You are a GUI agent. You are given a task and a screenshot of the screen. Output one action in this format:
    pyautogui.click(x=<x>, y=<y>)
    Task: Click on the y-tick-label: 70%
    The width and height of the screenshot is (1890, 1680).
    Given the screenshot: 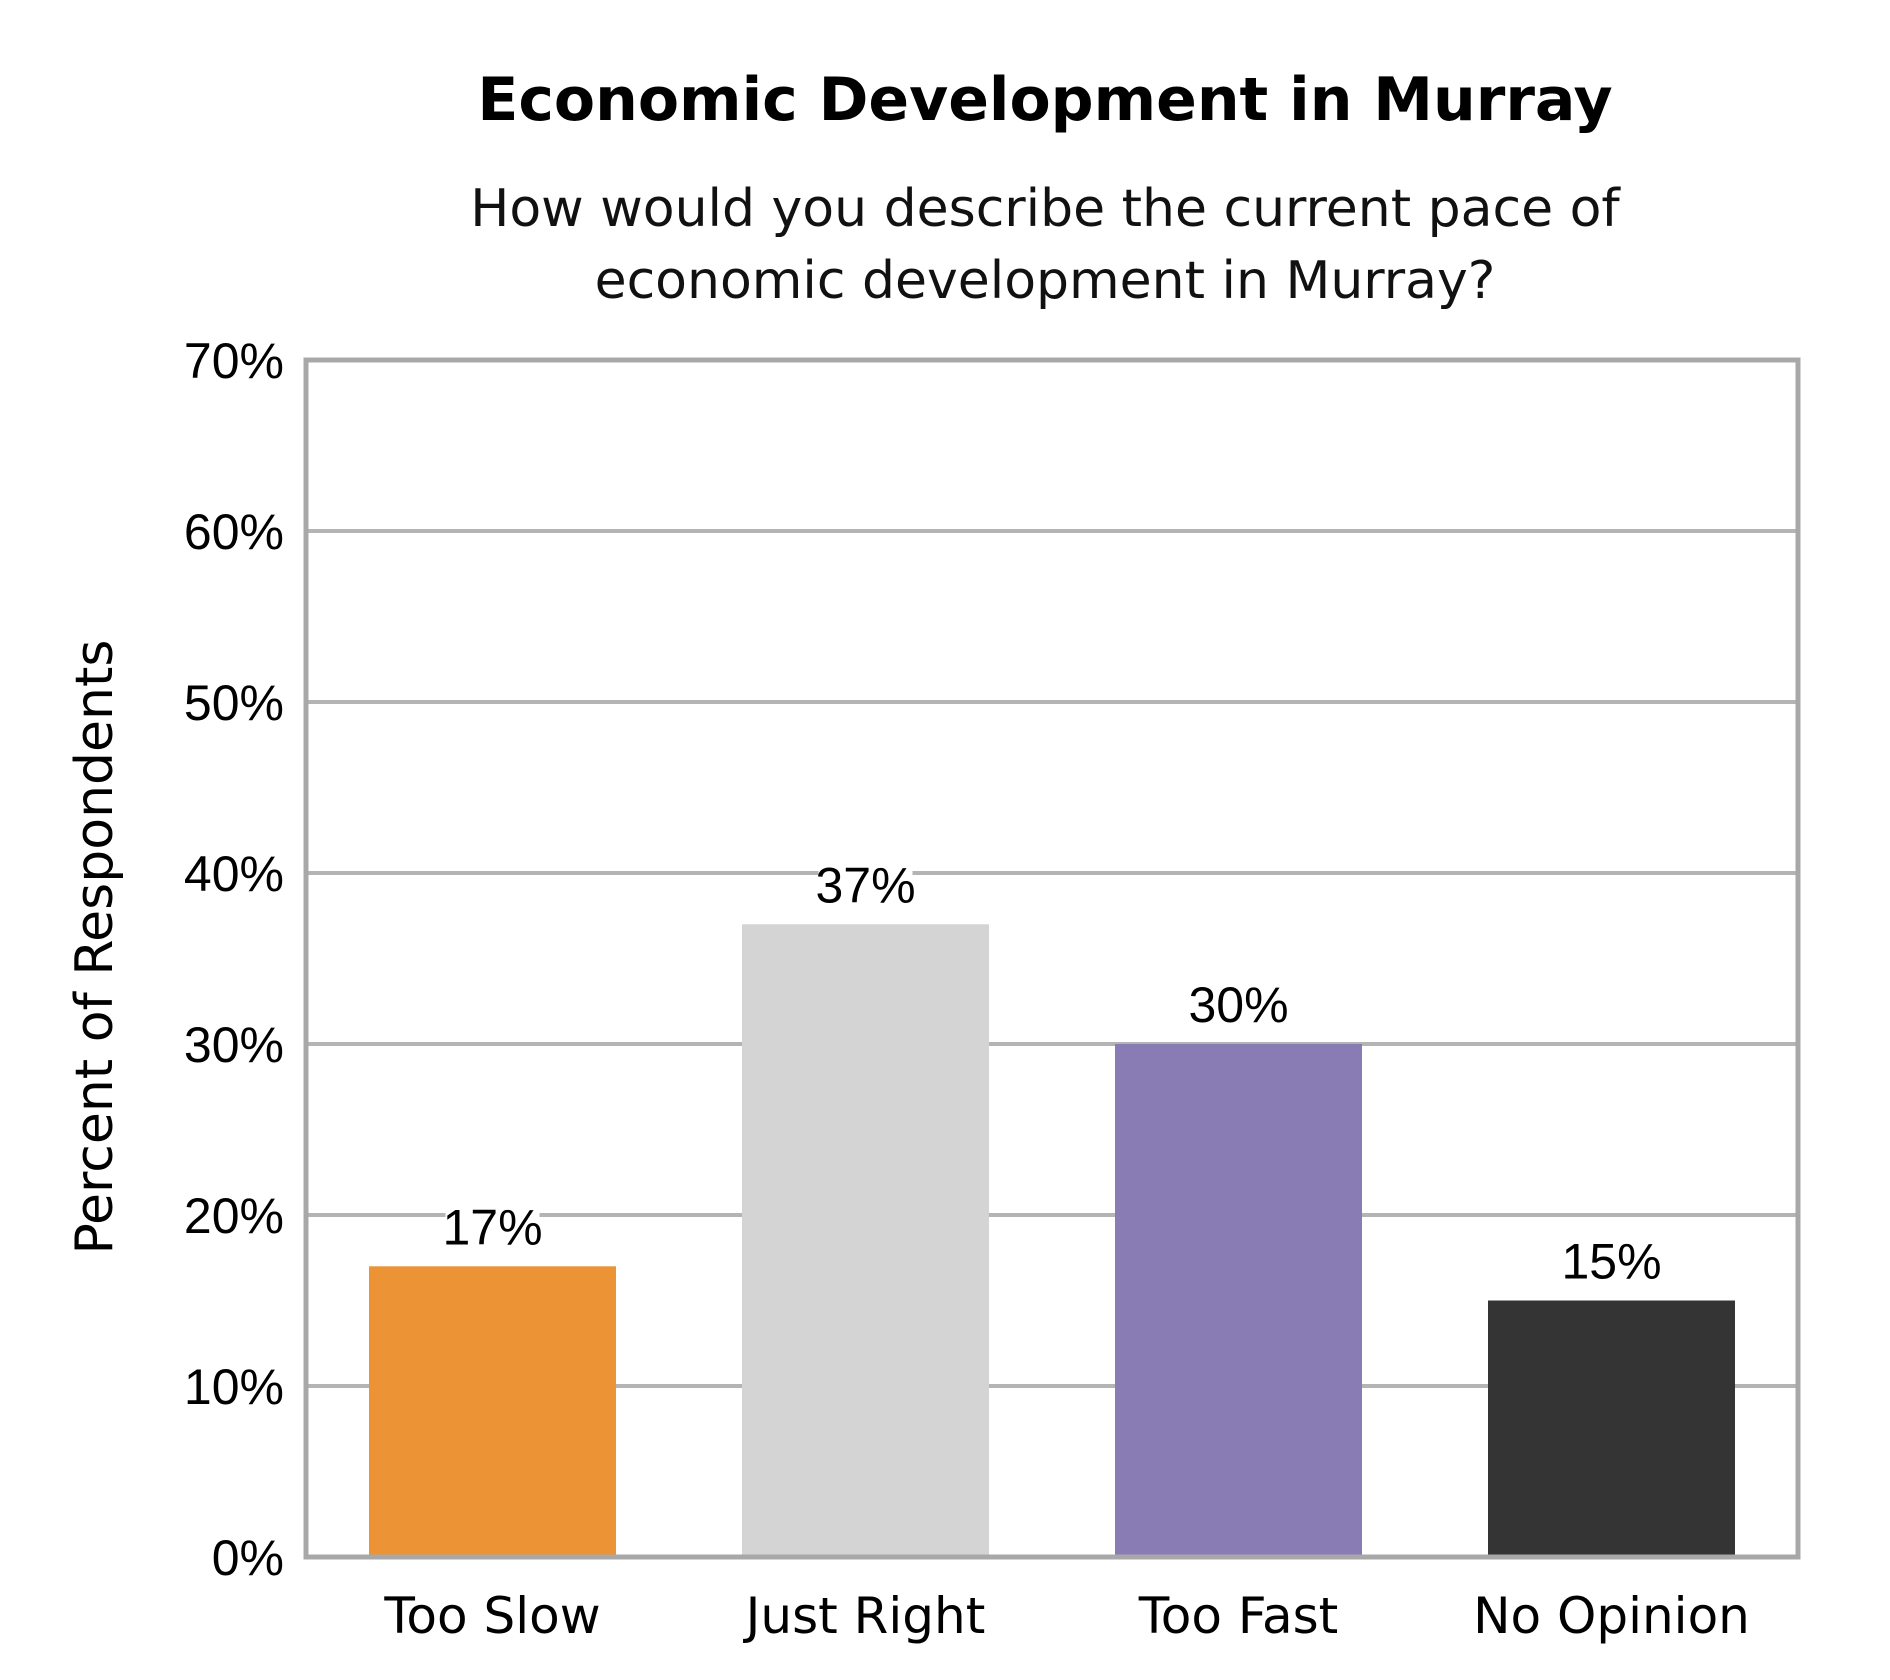 What is the action you would take?
    pyautogui.click(x=234, y=361)
    